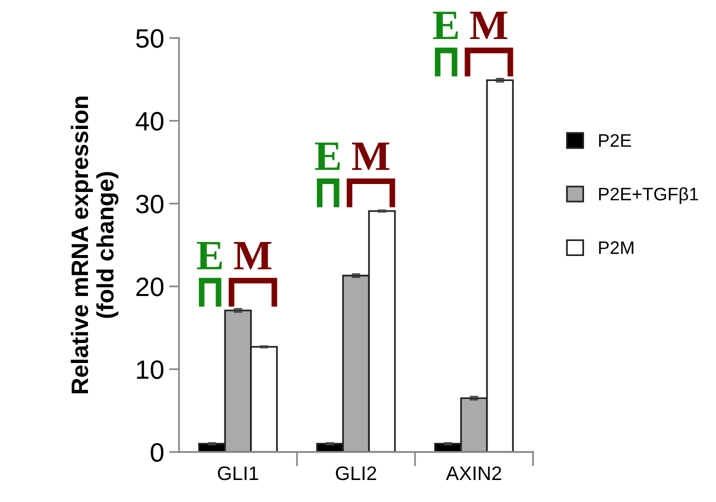 This screenshot has height=502, width=716. Describe the element at coordinates (238, 473) in the screenshot. I see `x-tick-label: GLI1` at that location.